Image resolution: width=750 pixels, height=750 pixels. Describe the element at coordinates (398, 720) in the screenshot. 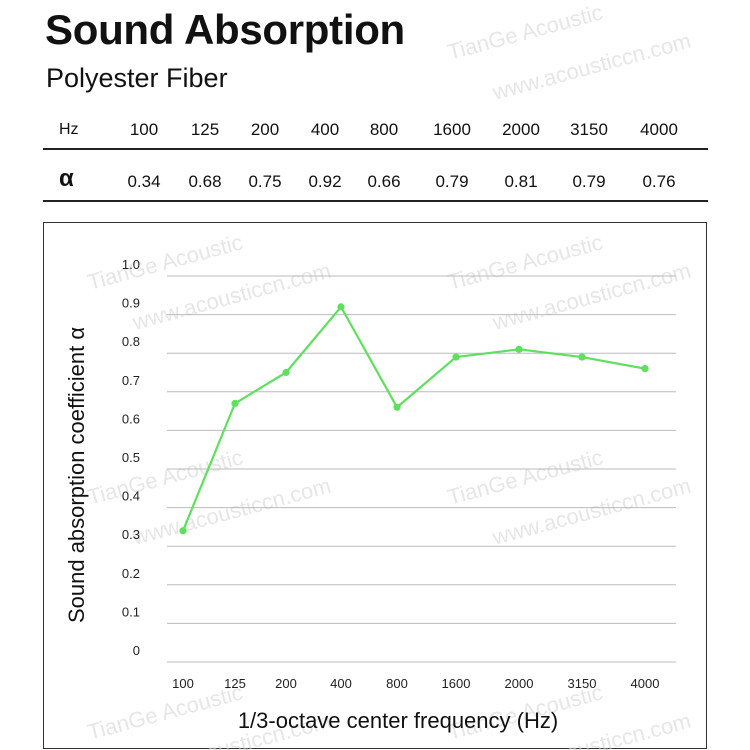

I see `x-axis-title: 1/3-octave center frequency (Hz)` at that location.